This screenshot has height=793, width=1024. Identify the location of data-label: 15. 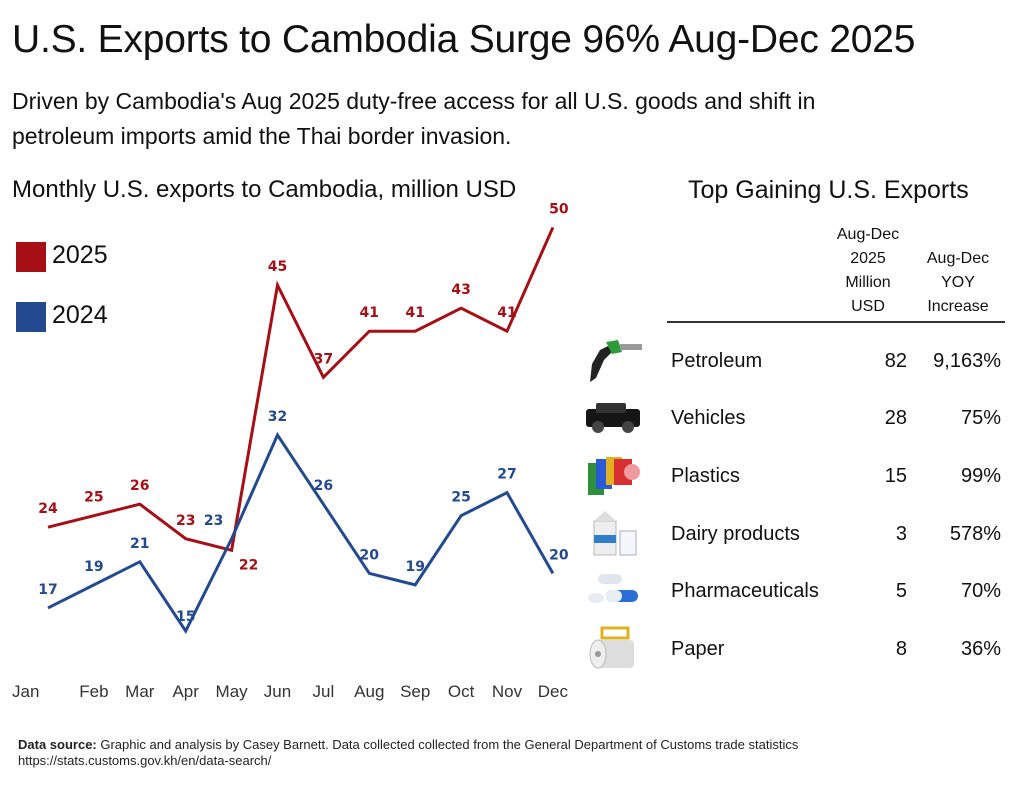
(185, 617).